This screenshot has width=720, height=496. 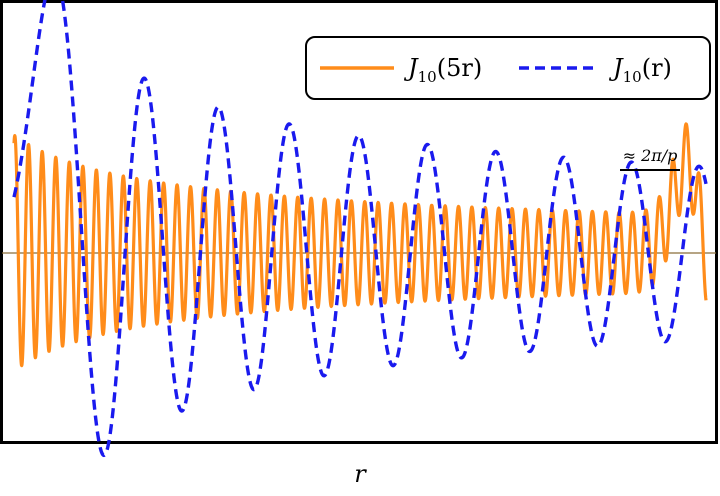 I want to click on period-annotation: ≈ 2π/p, so click(x=650, y=158).